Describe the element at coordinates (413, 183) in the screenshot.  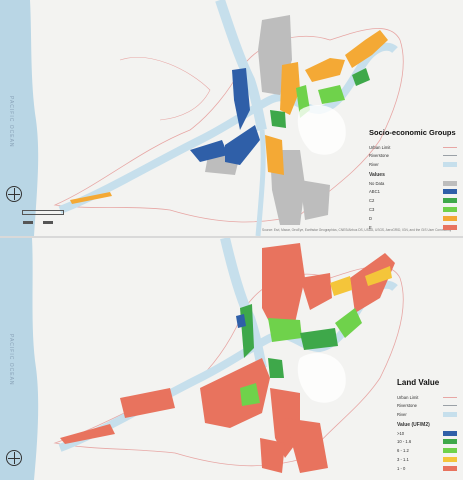
I see `legend-row-no-data: No Data` at that location.